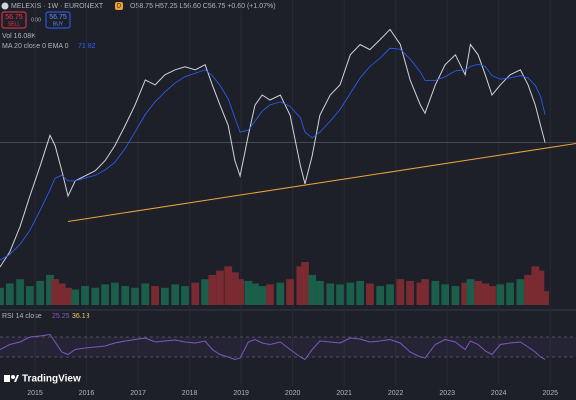 The height and width of the screenshot is (400, 576). Describe the element at coordinates (447, 393) in the screenshot. I see `x-tick-label: 2023` at that location.